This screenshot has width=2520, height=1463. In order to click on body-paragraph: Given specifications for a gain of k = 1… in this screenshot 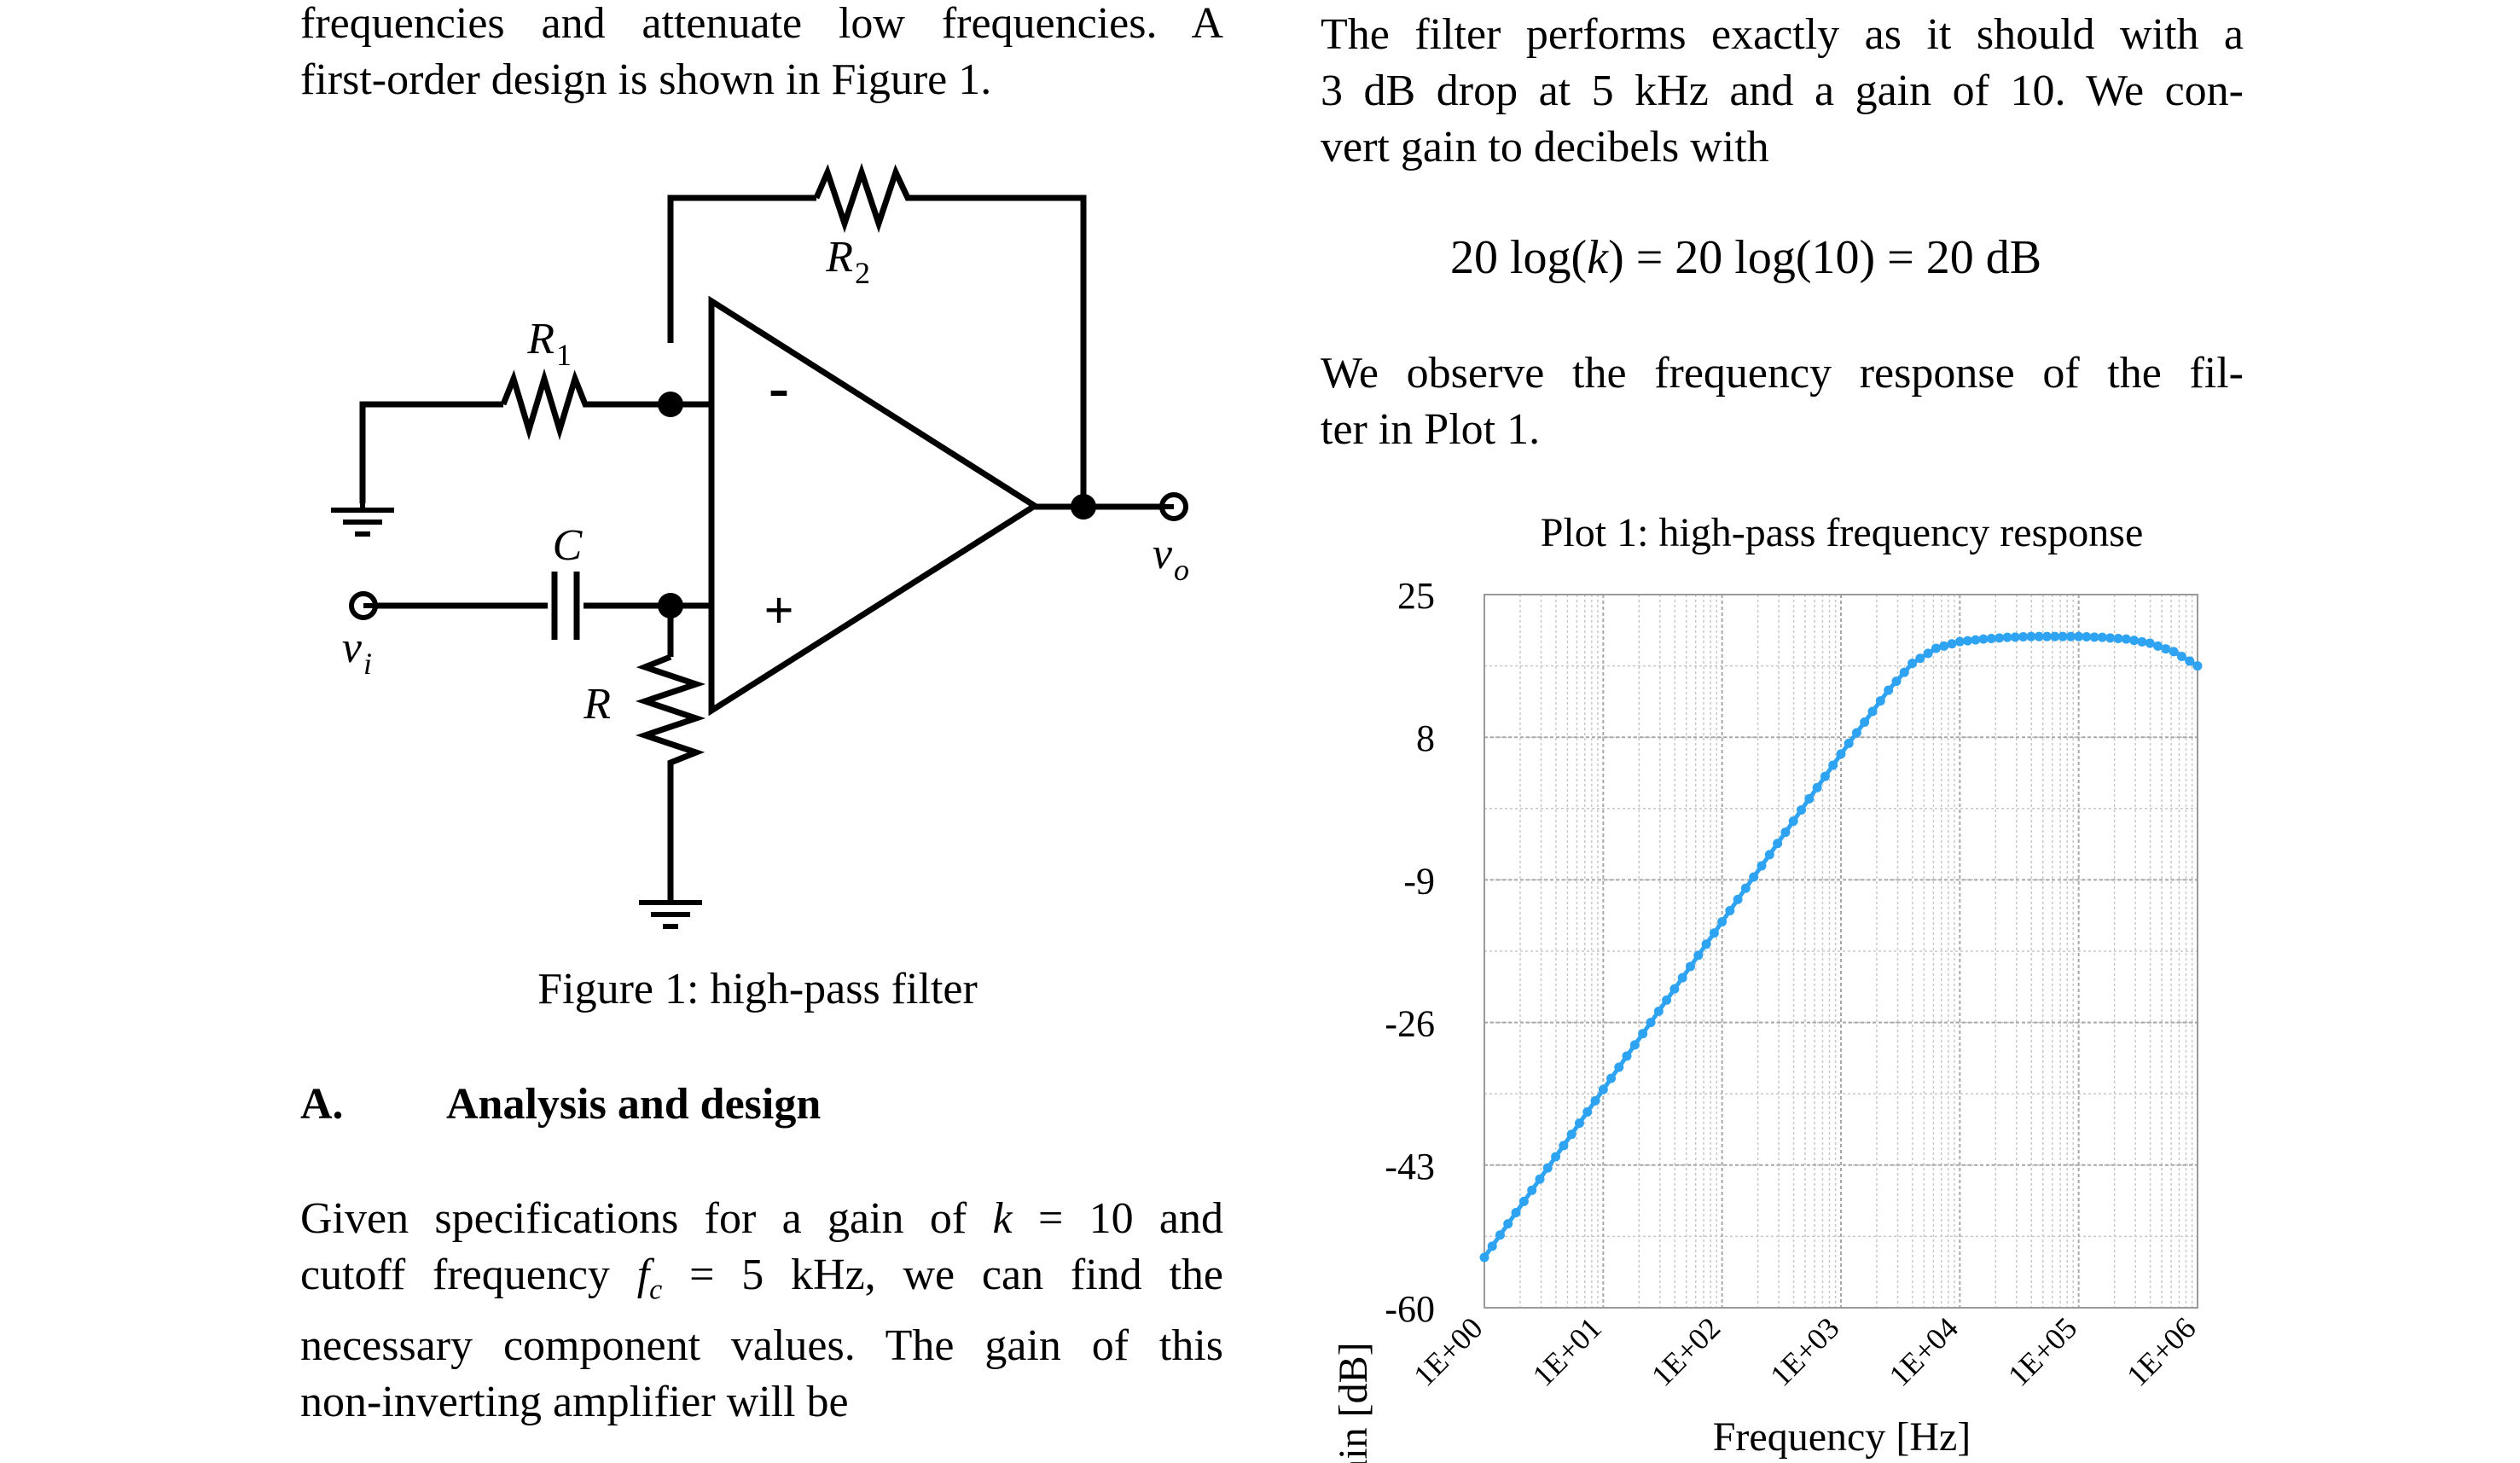, I will do `click(761, 1311)`.